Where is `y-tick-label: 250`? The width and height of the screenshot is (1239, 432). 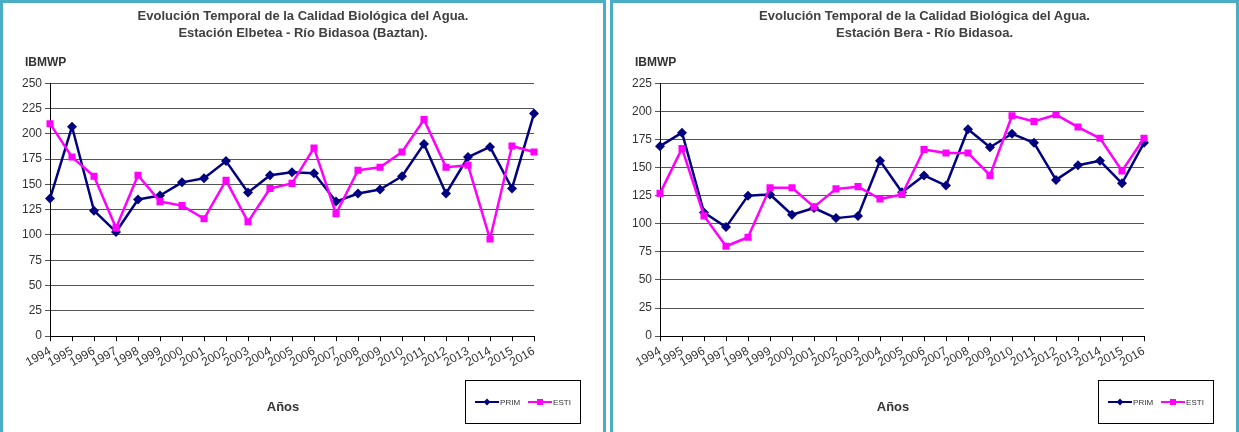 y-tick-label: 250 is located at coordinates (32, 82).